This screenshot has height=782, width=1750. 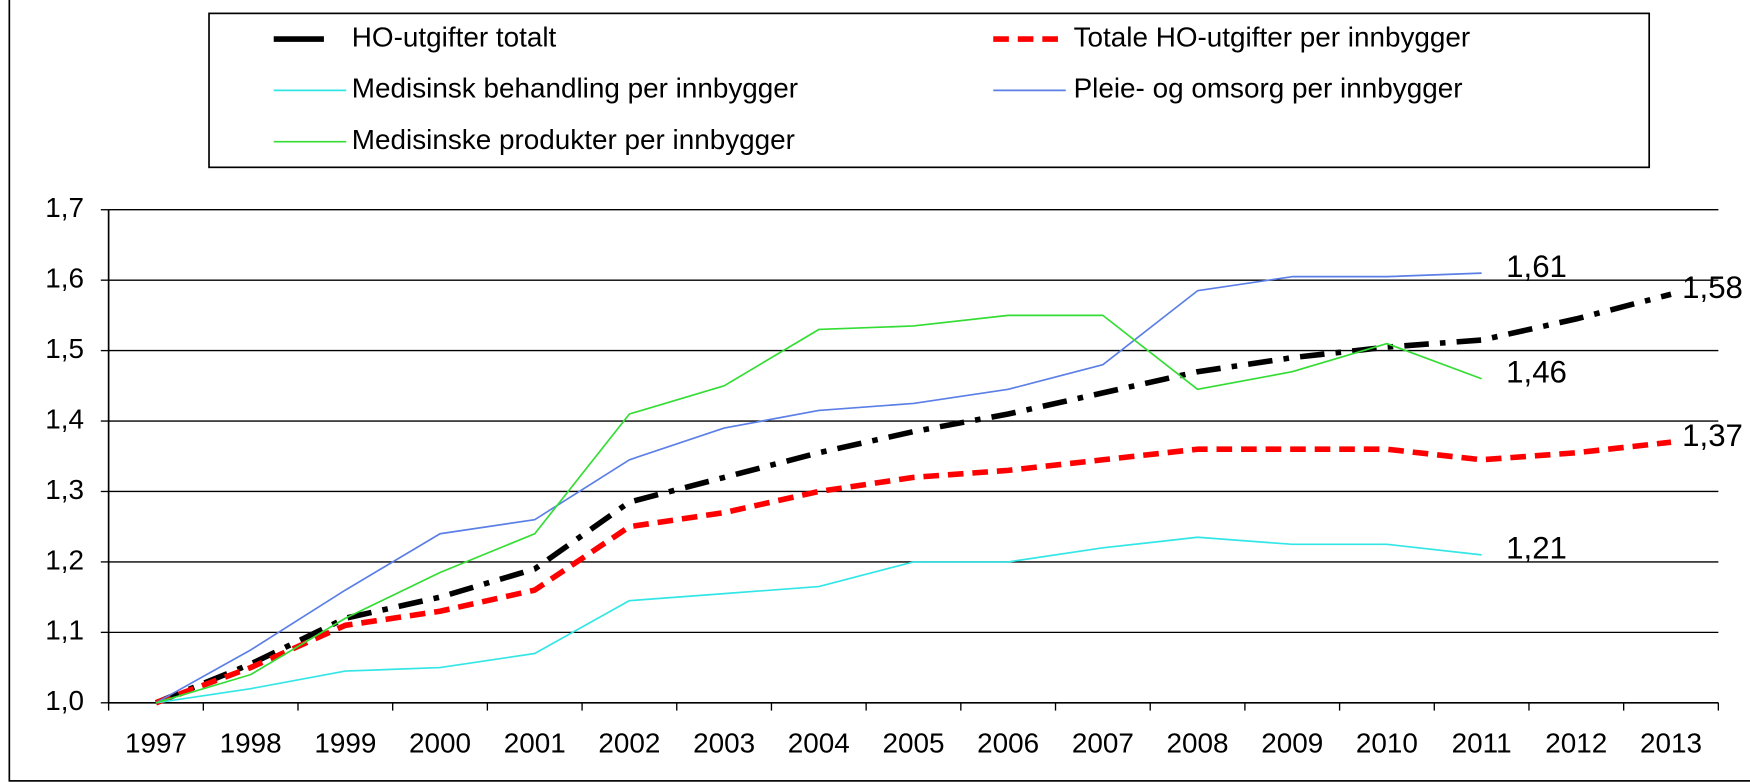 I want to click on legend-label: Totale HO-utgifter per innbygger, so click(x=1272, y=36).